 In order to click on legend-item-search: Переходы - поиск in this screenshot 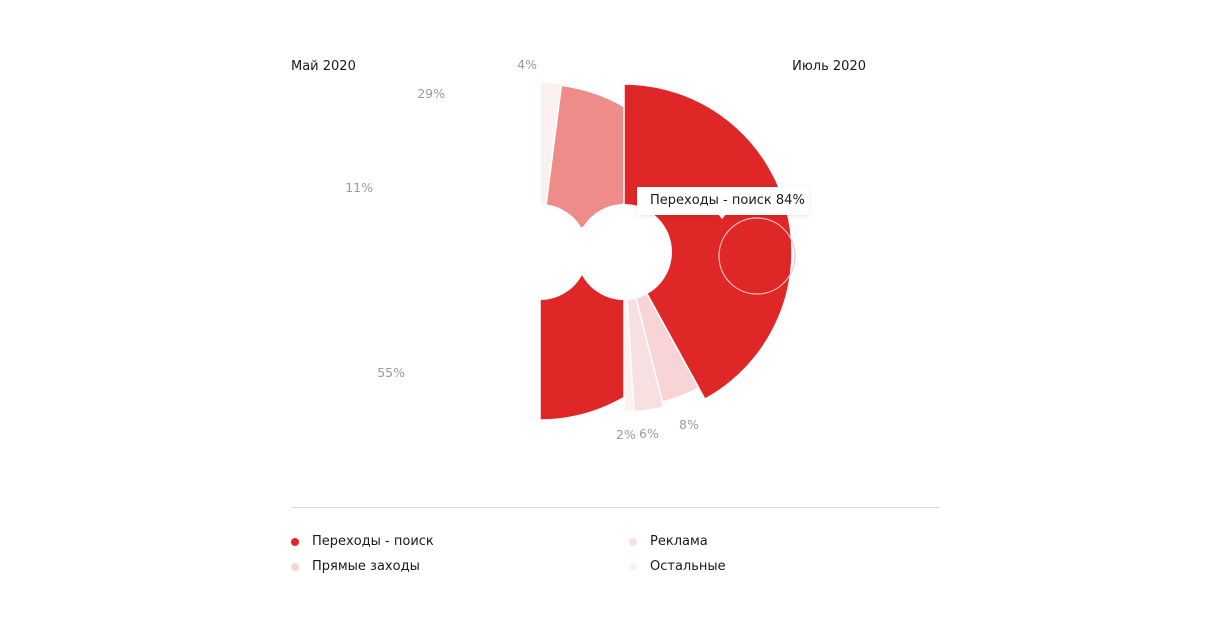, I will do `click(362, 541)`.